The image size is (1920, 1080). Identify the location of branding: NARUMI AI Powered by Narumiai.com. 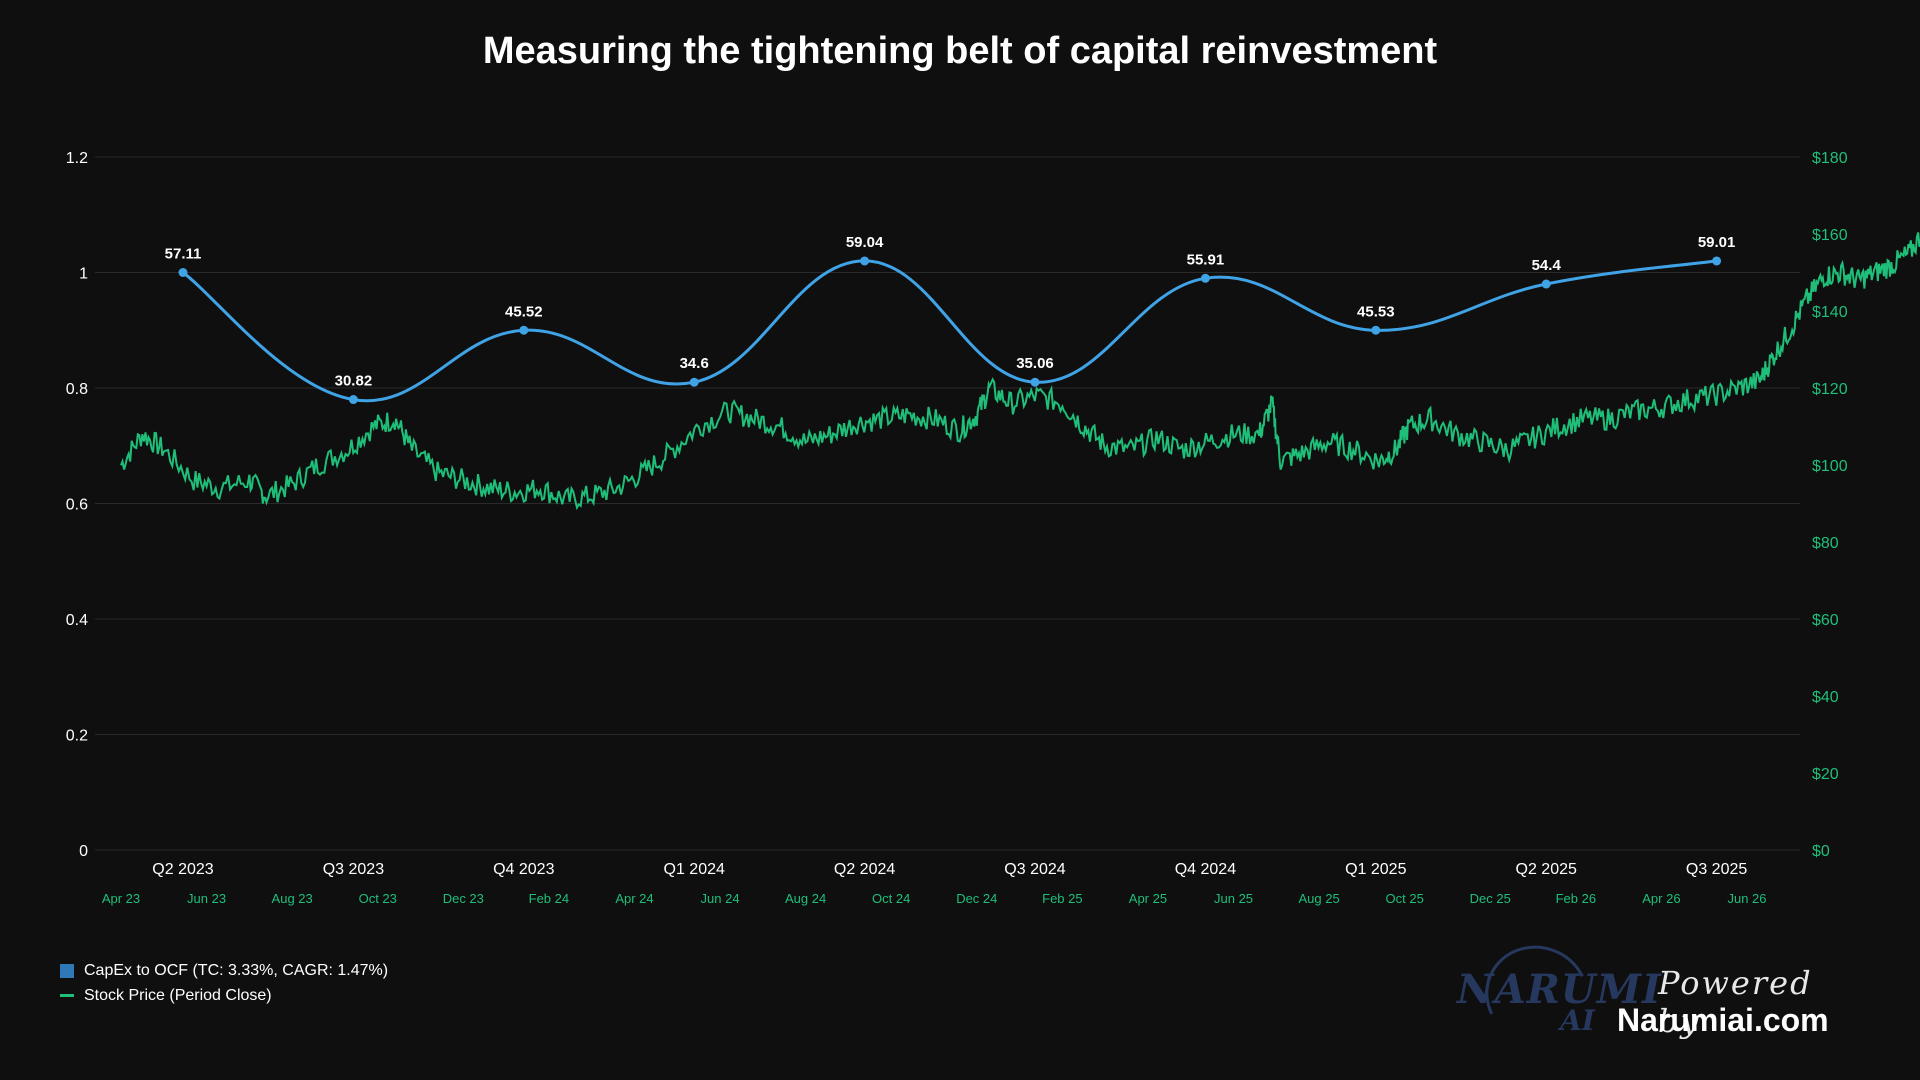
(1655, 995).